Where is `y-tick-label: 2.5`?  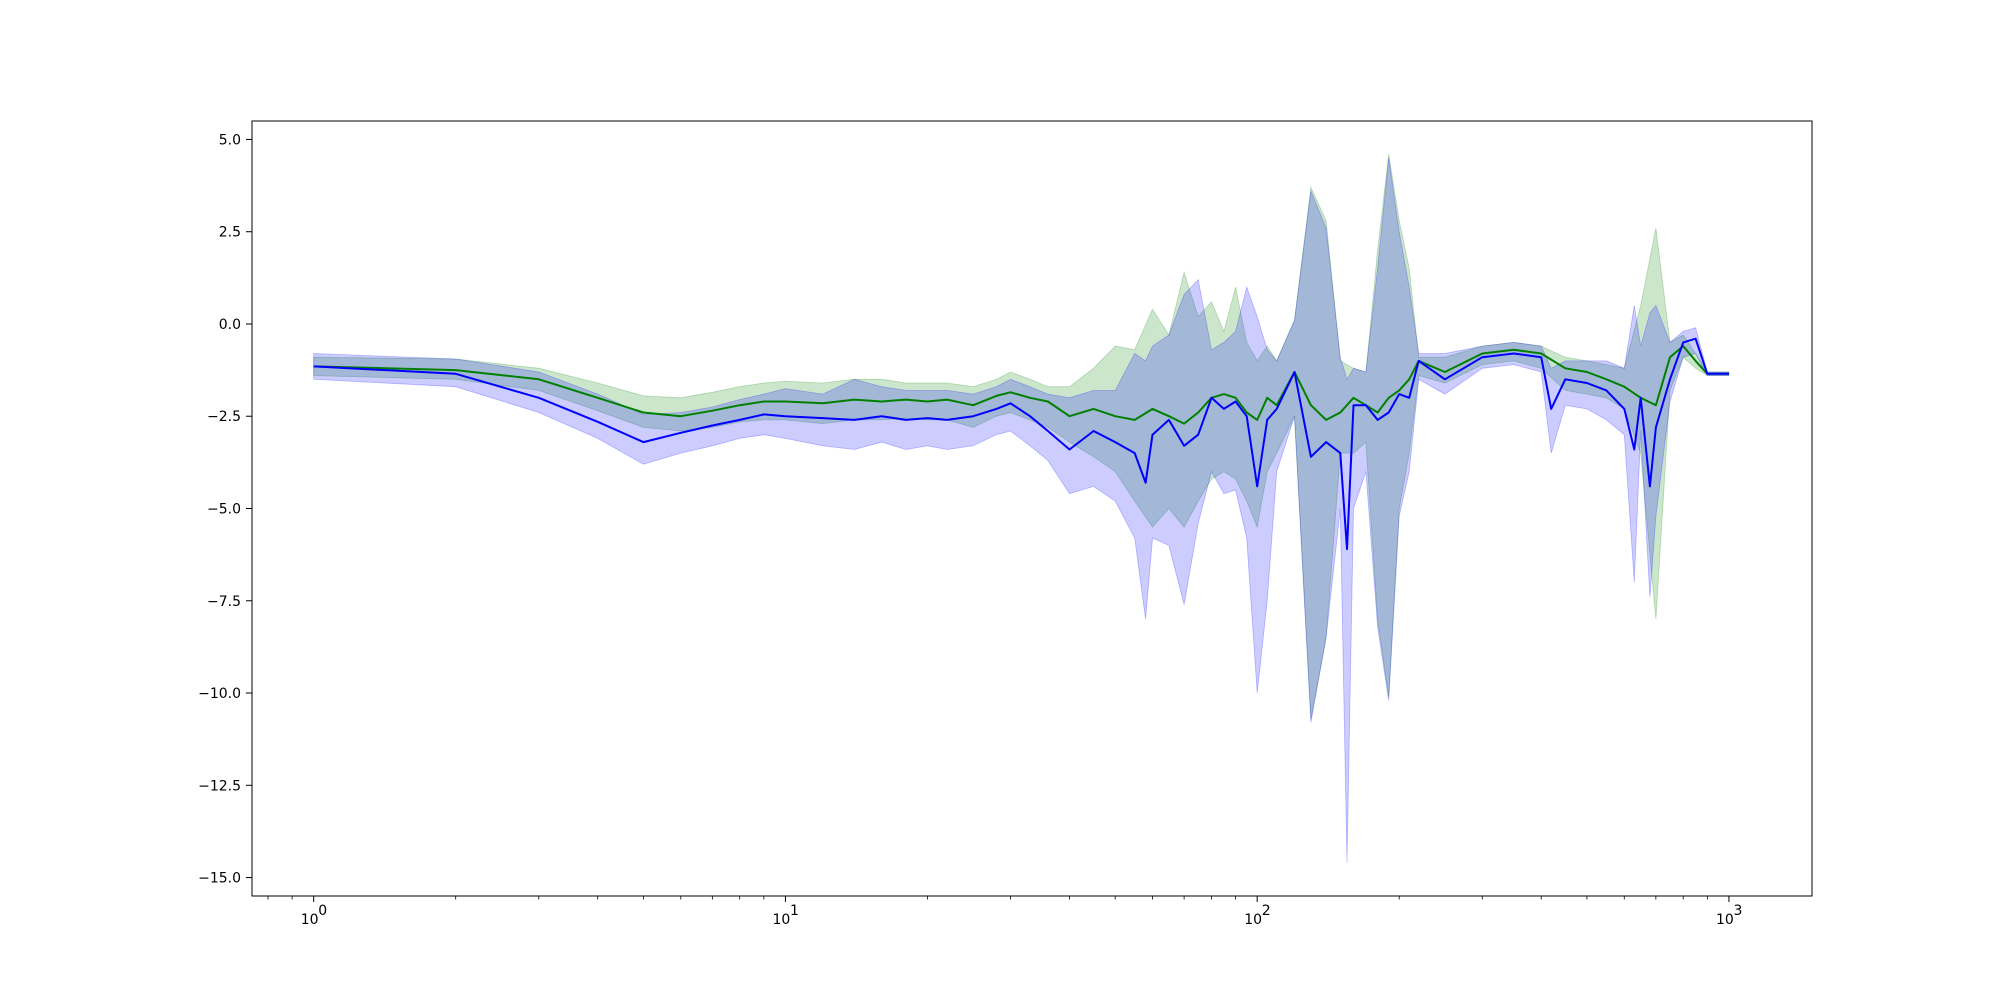 y-tick-label: 2.5 is located at coordinates (230, 233).